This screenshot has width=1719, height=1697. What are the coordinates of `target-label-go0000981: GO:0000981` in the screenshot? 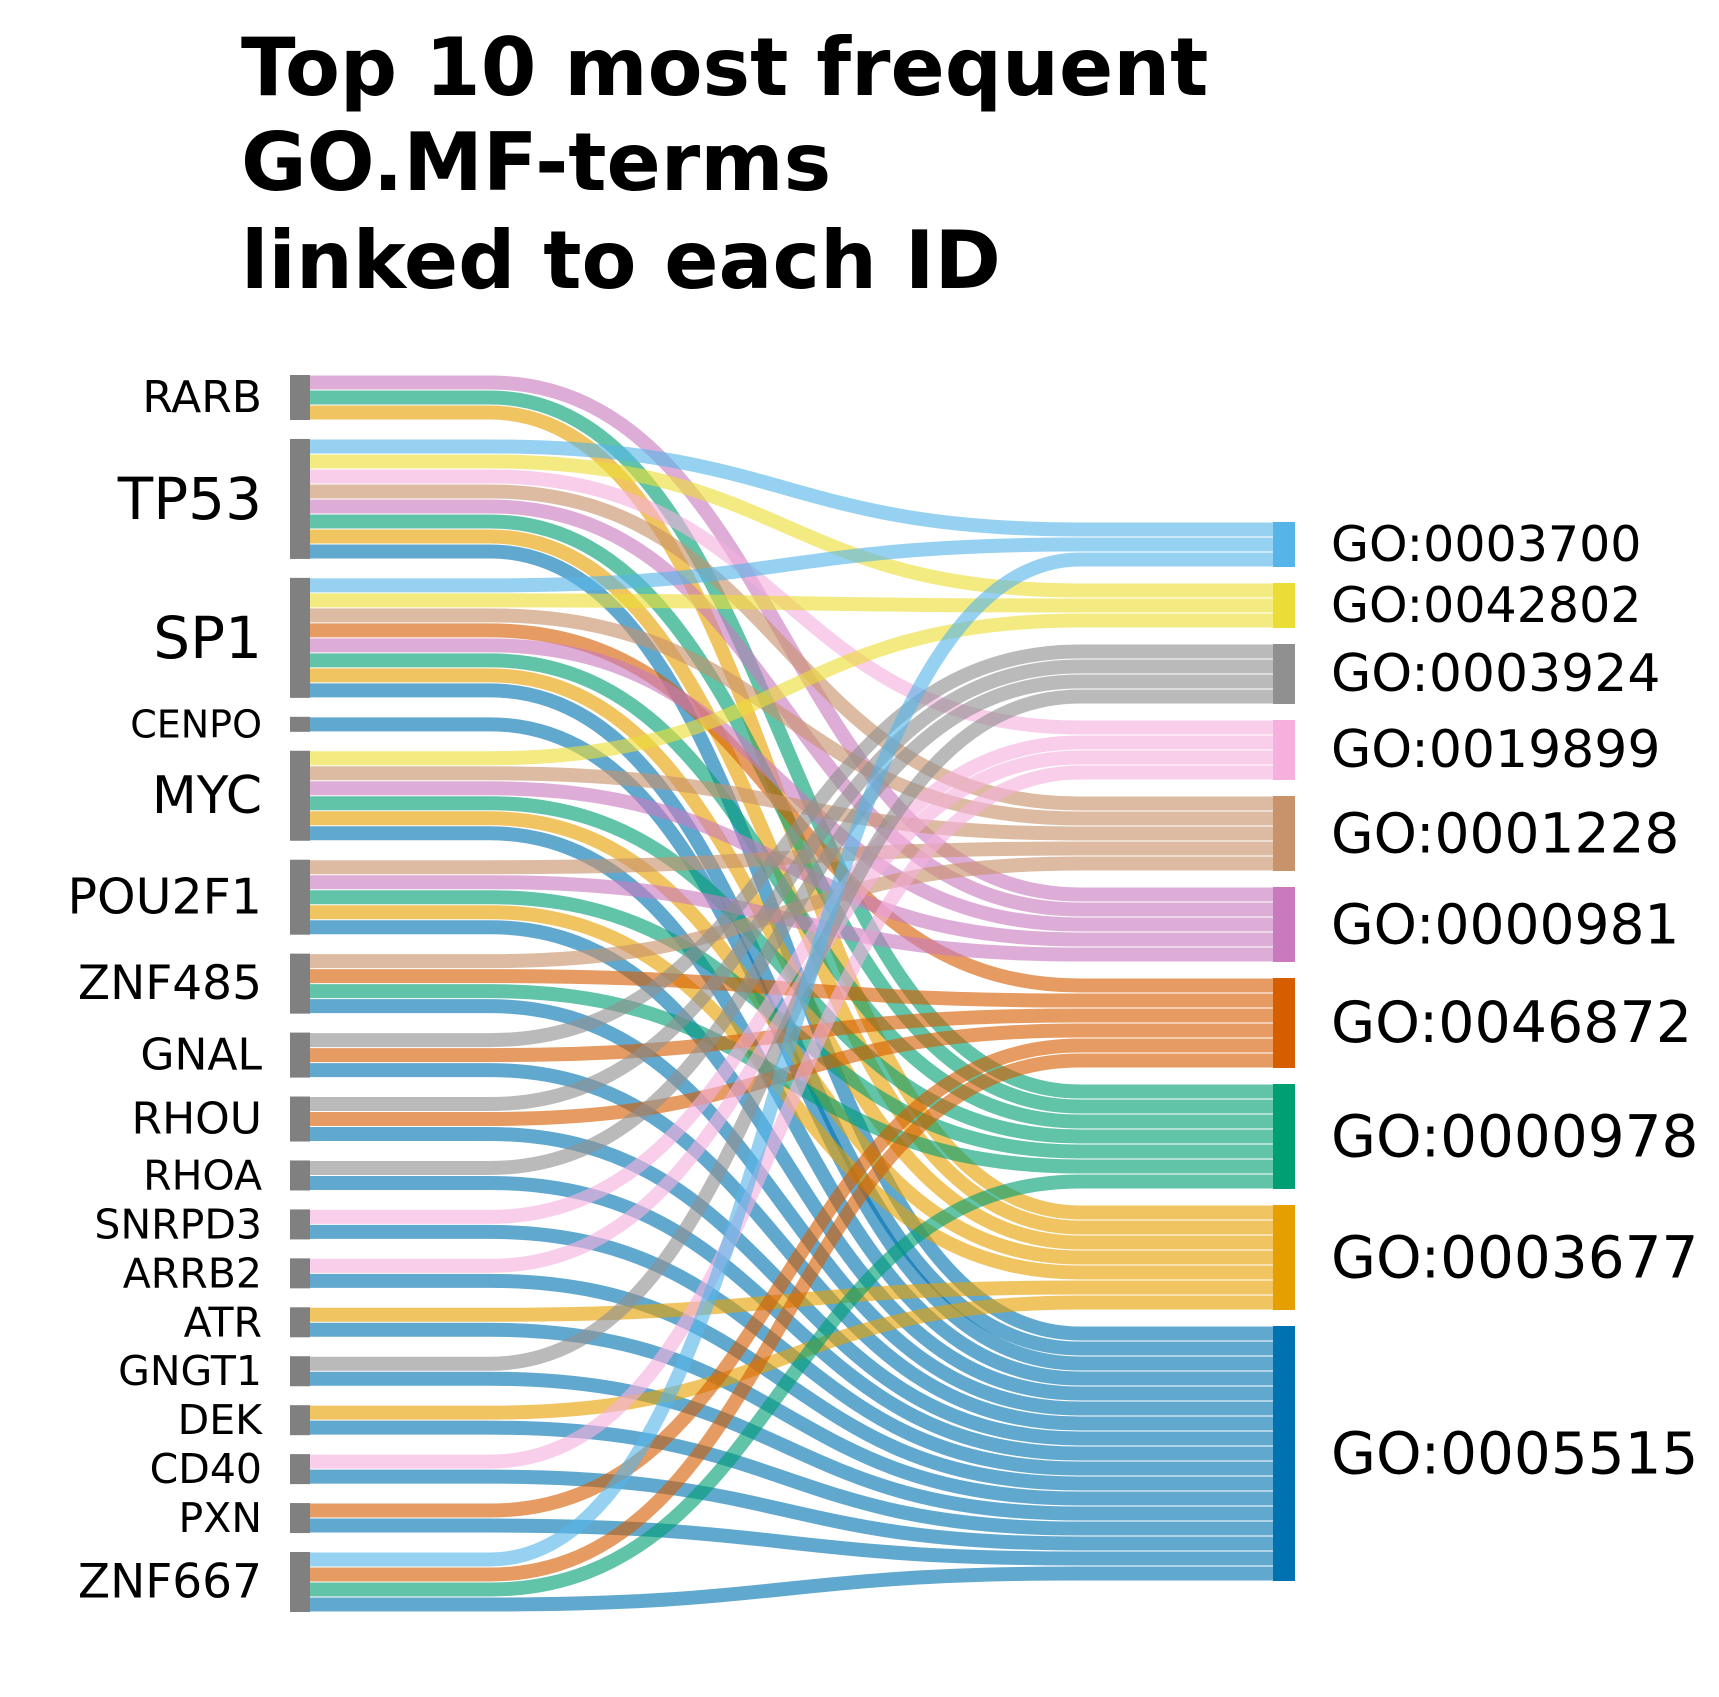 It's located at (1505, 925).